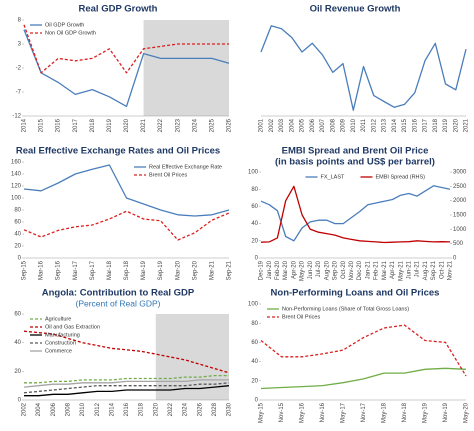 The width and height of the screenshot is (474, 431). Describe the element at coordinates (20, 21) in the screenshot. I see `y-tick-label: 8` at that location.